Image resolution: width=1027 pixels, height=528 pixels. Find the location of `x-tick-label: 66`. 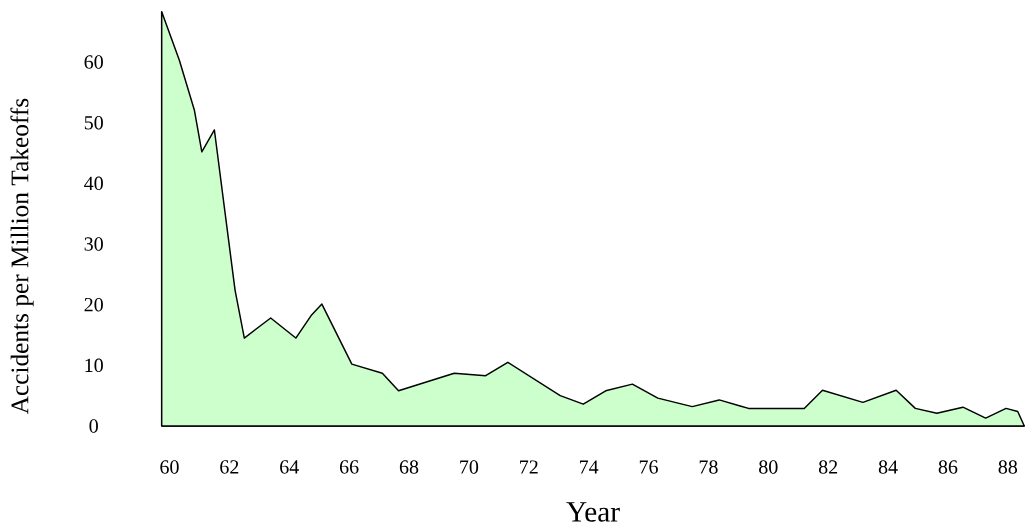

x-tick-label: 66 is located at coordinates (349, 467).